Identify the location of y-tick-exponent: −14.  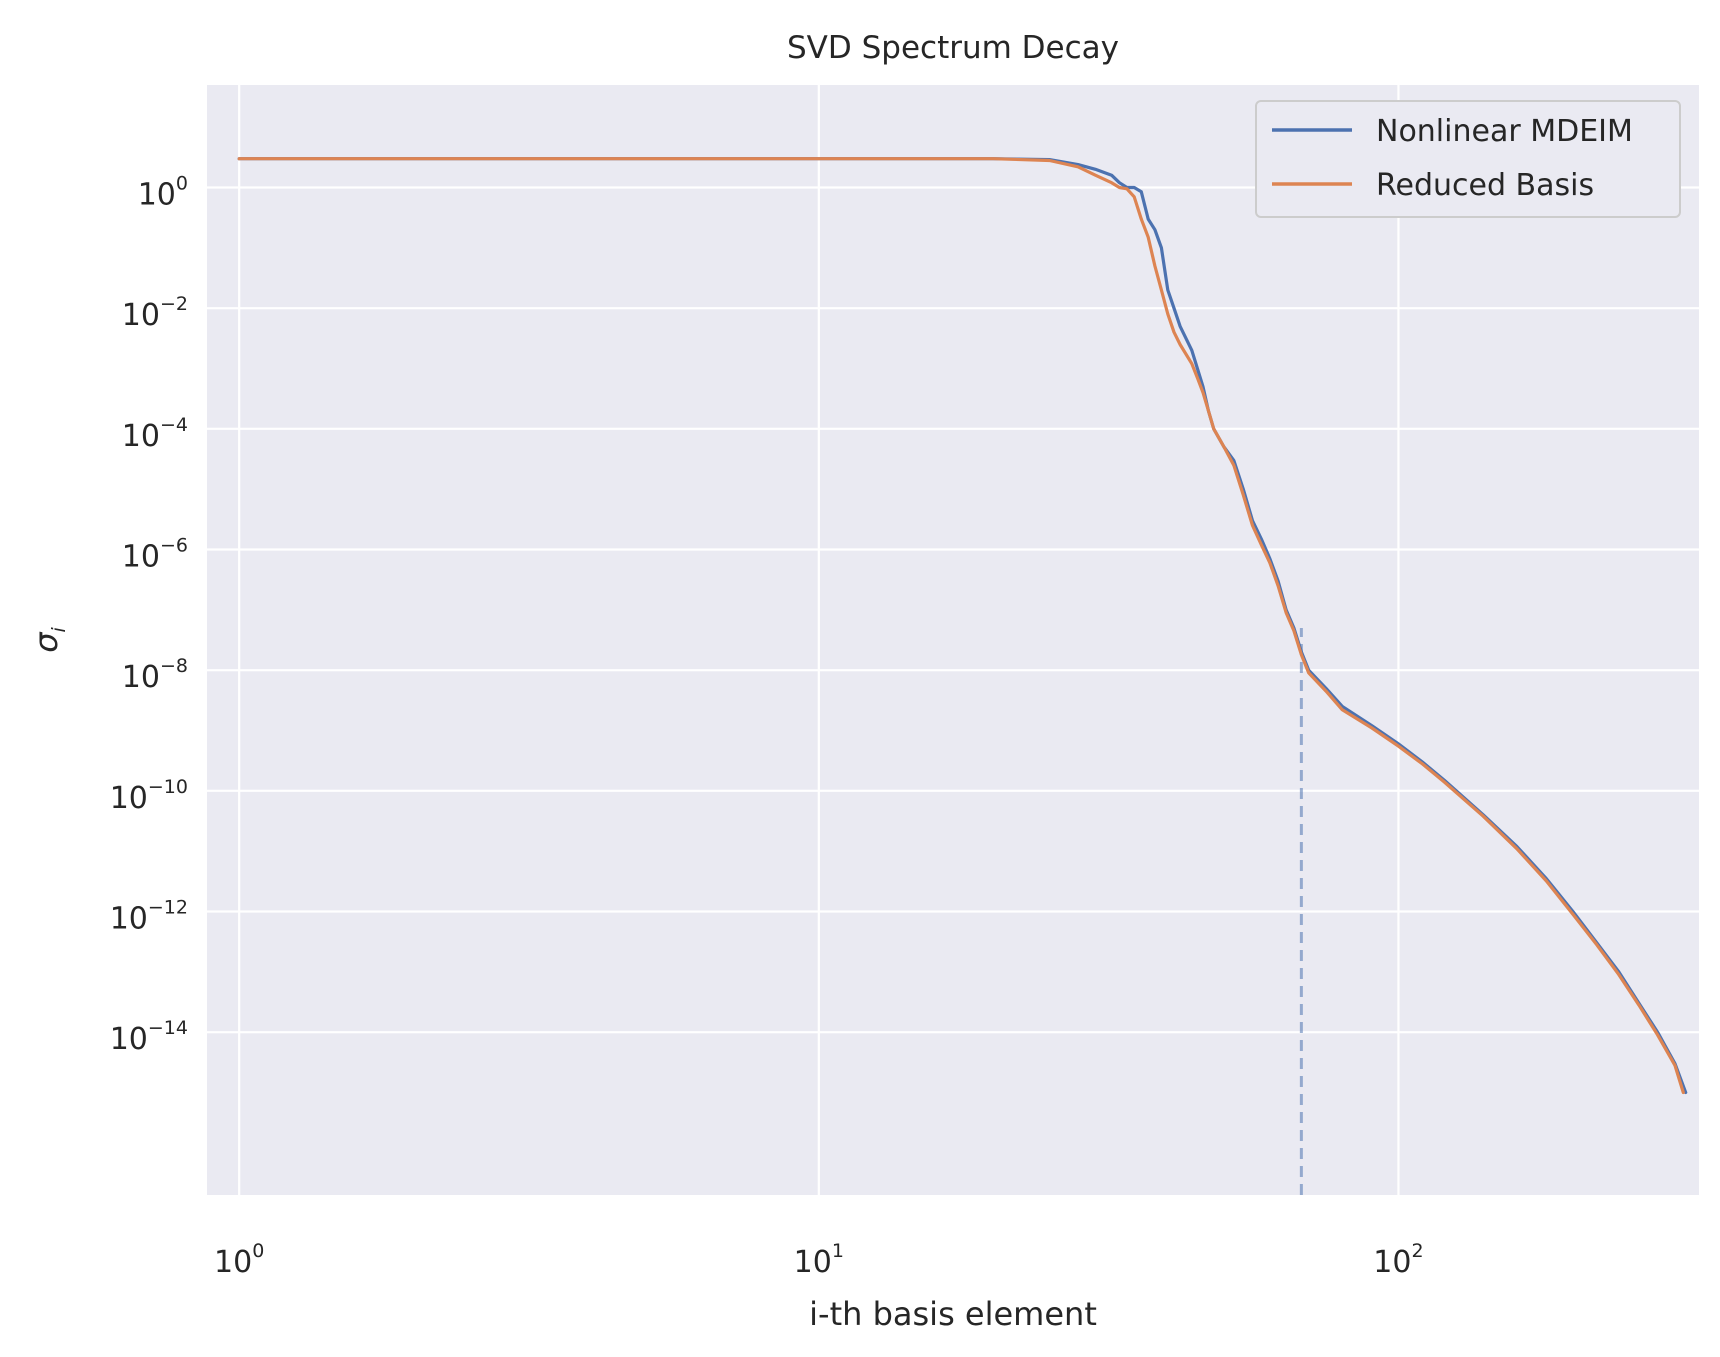
(168, 1028).